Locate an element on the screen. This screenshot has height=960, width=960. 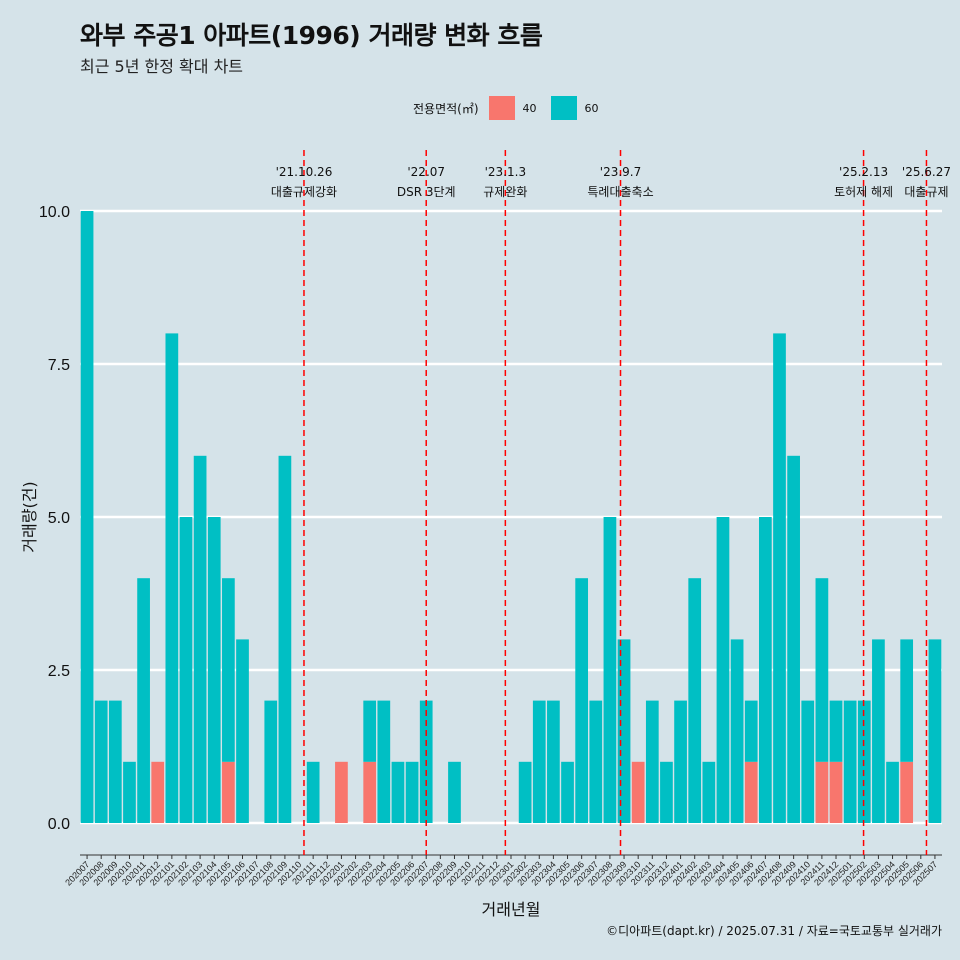
event-date: '22.07 is located at coordinates (426, 172).